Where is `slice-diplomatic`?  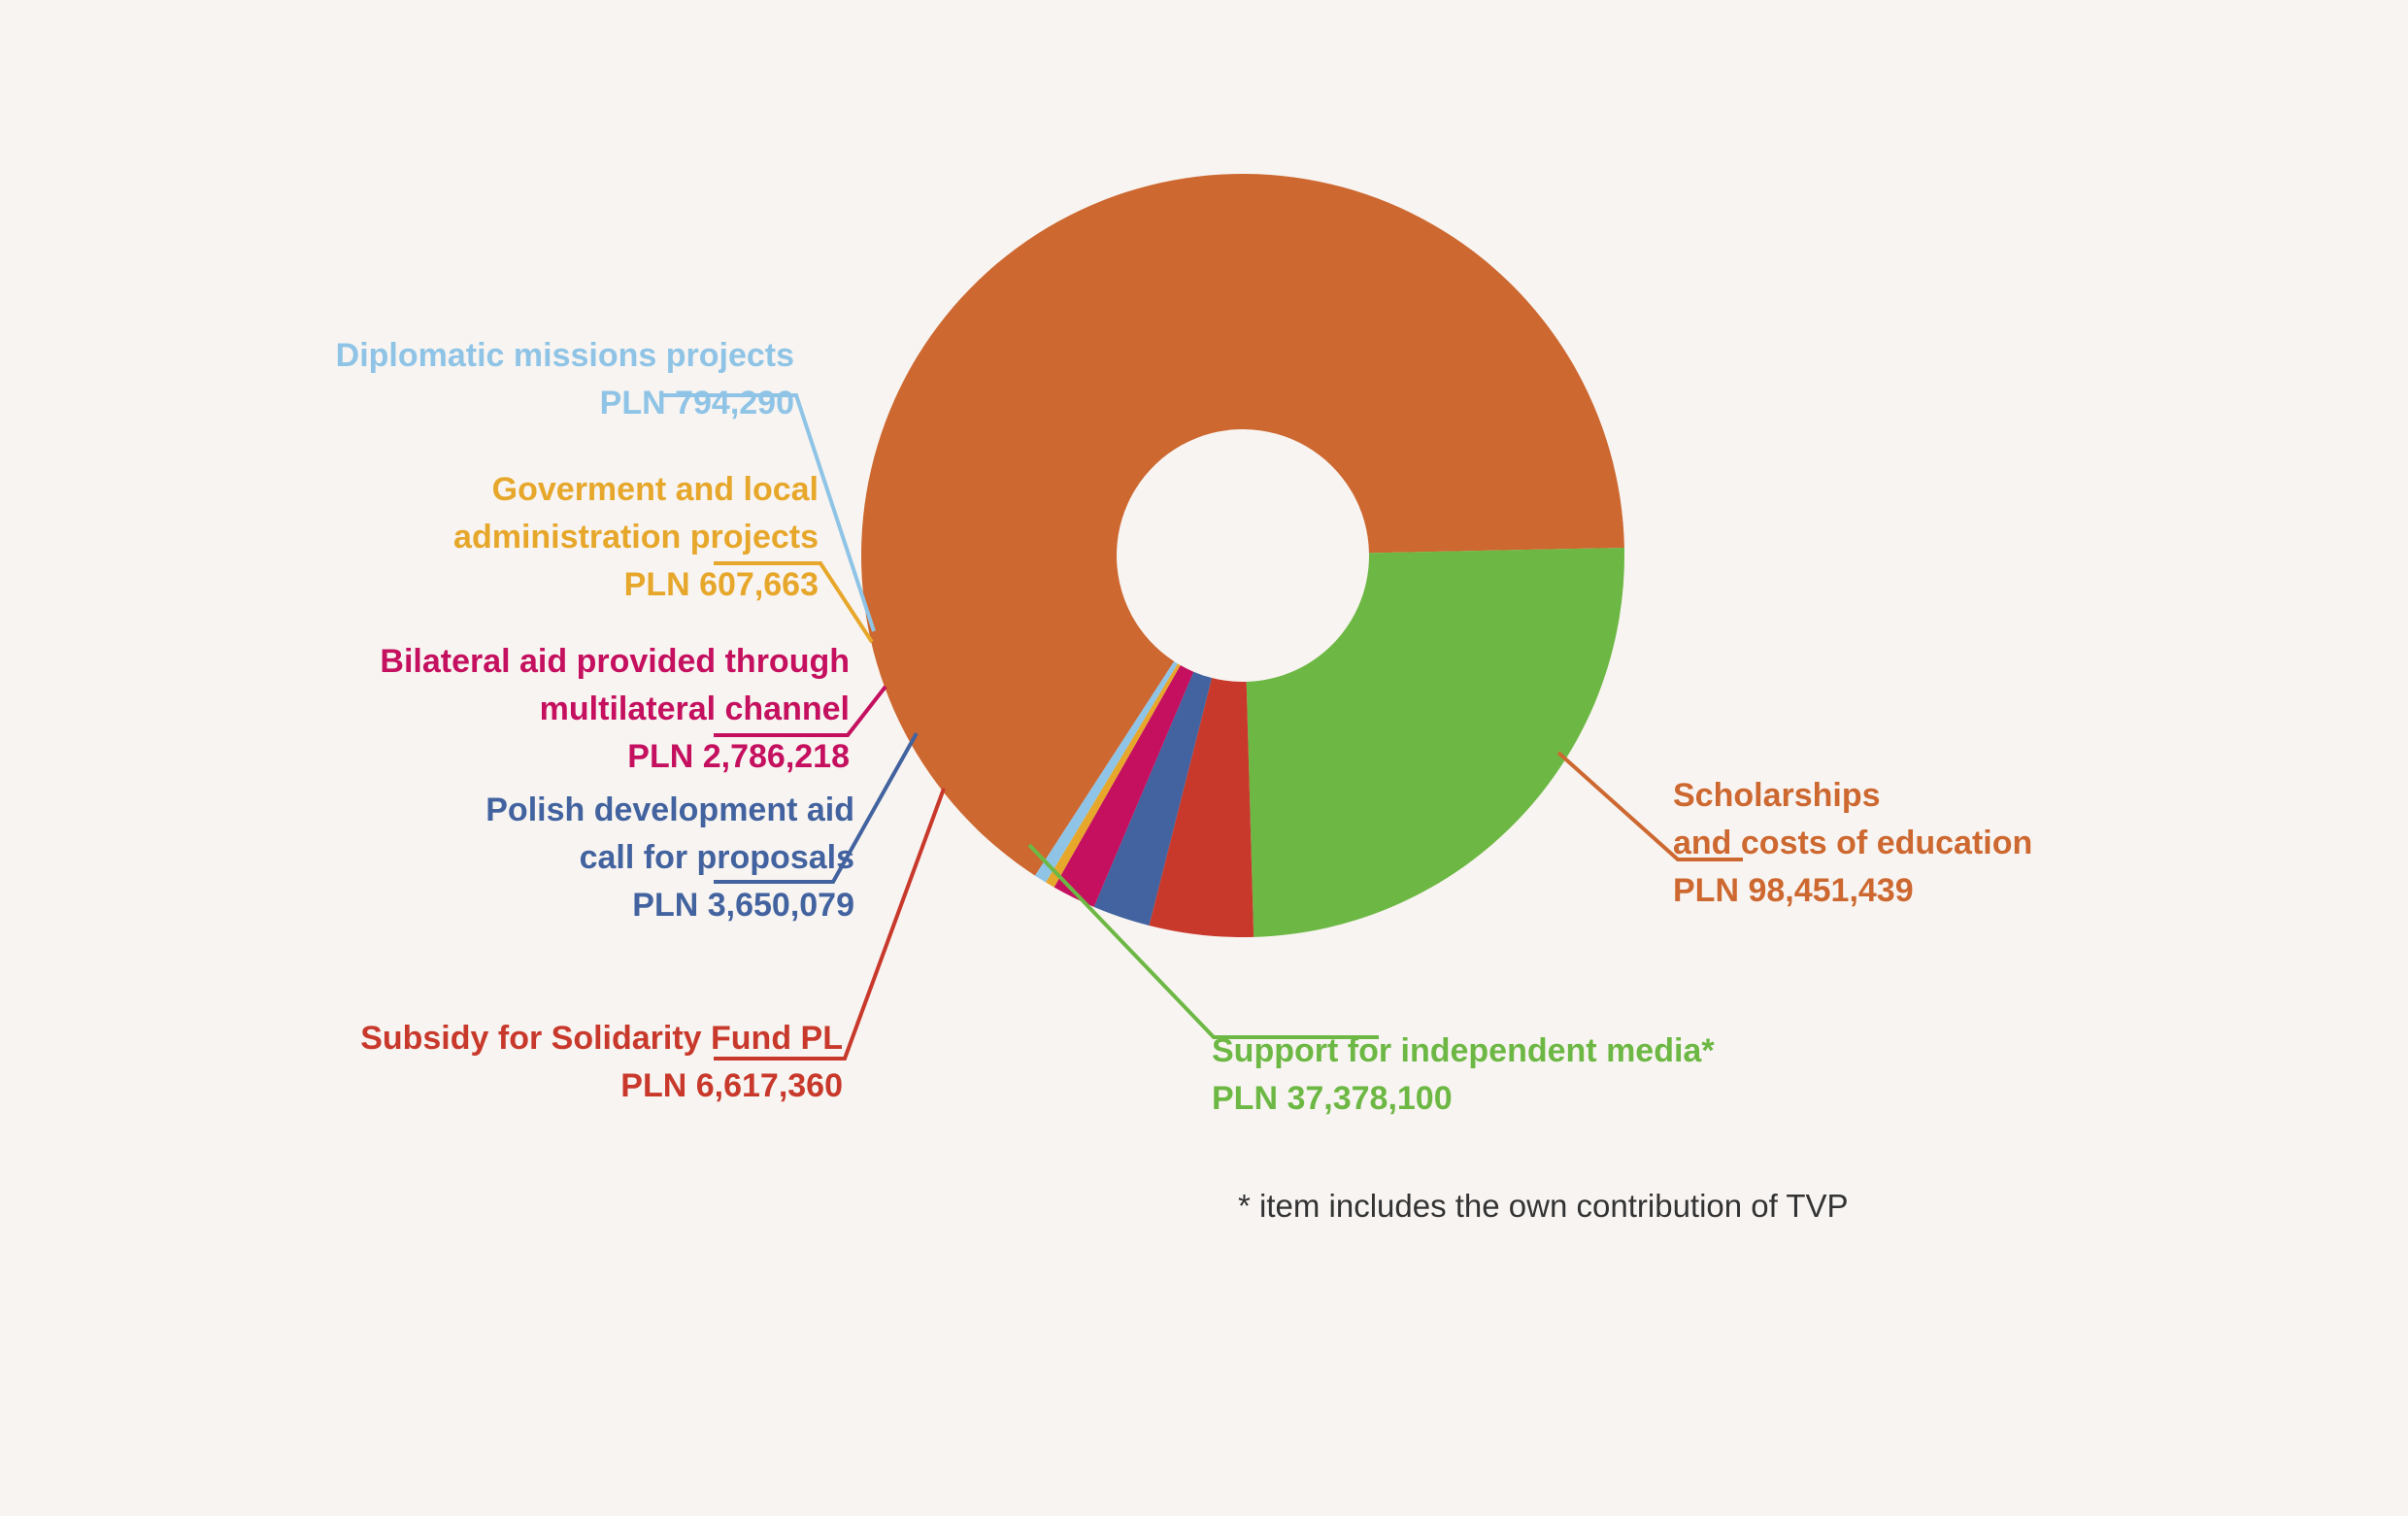 slice-diplomatic is located at coordinates (1106, 772).